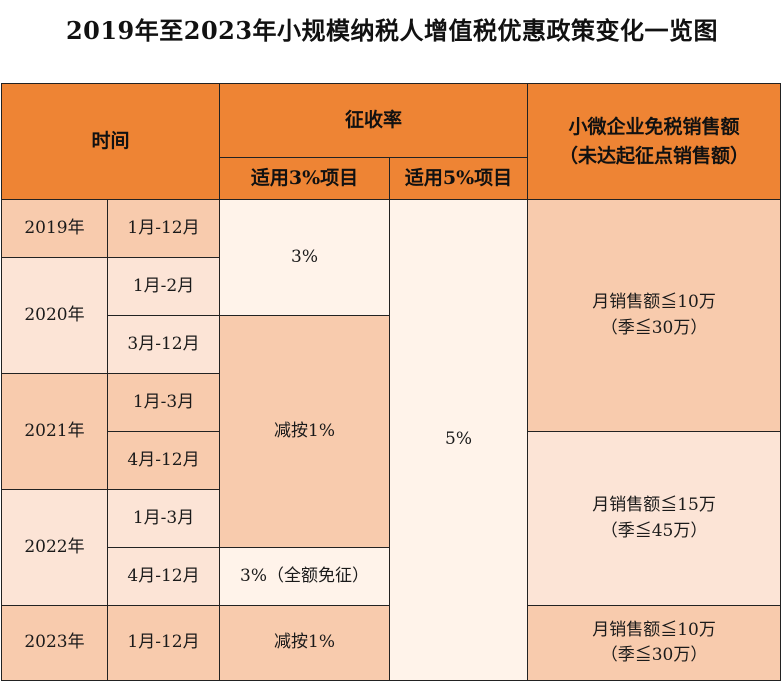  Describe the element at coordinates (305, 576) in the screenshot. I see `rate3-cell-3: 3%（全额免征）` at that location.